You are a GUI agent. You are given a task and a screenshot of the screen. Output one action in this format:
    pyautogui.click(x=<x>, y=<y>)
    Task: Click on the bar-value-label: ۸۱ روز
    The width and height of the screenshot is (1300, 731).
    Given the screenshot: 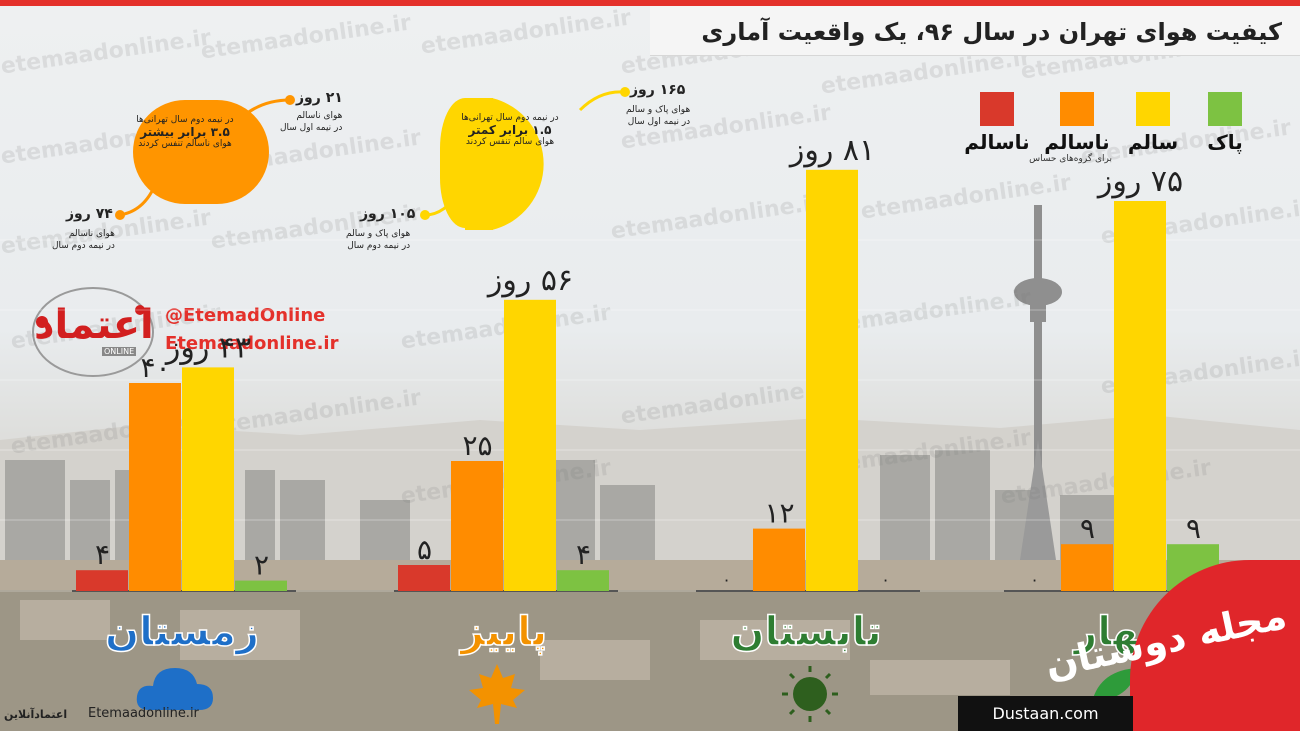 What is the action you would take?
    pyautogui.click(x=831, y=150)
    